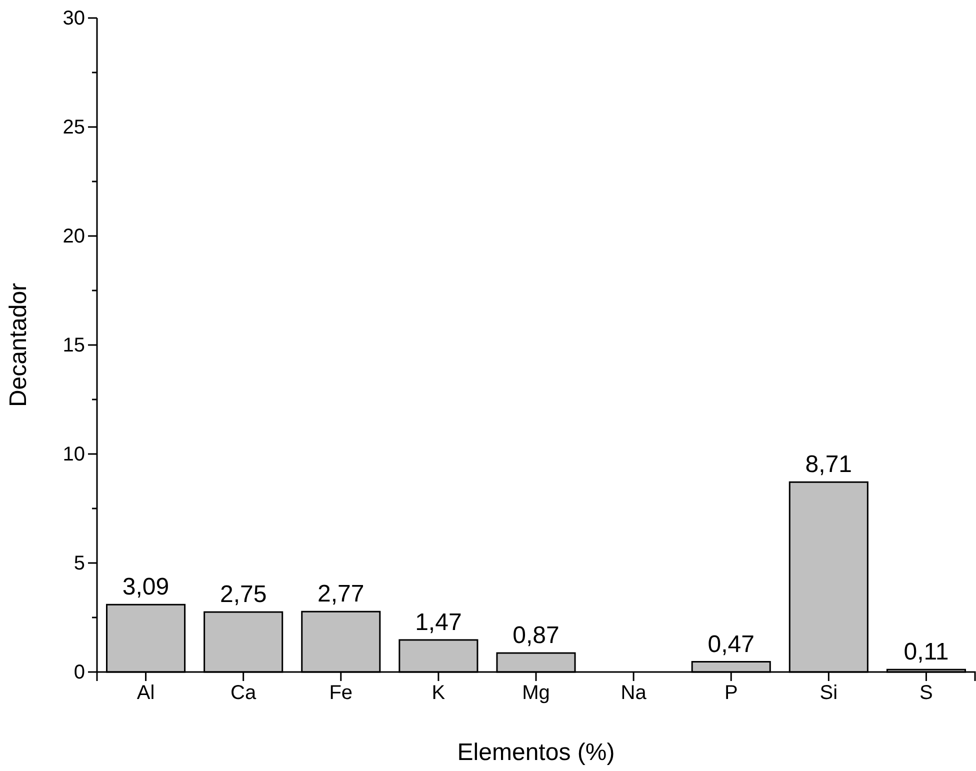  What do you see at coordinates (73, 236) in the screenshot?
I see `y-tick-label: 20` at bounding box center [73, 236].